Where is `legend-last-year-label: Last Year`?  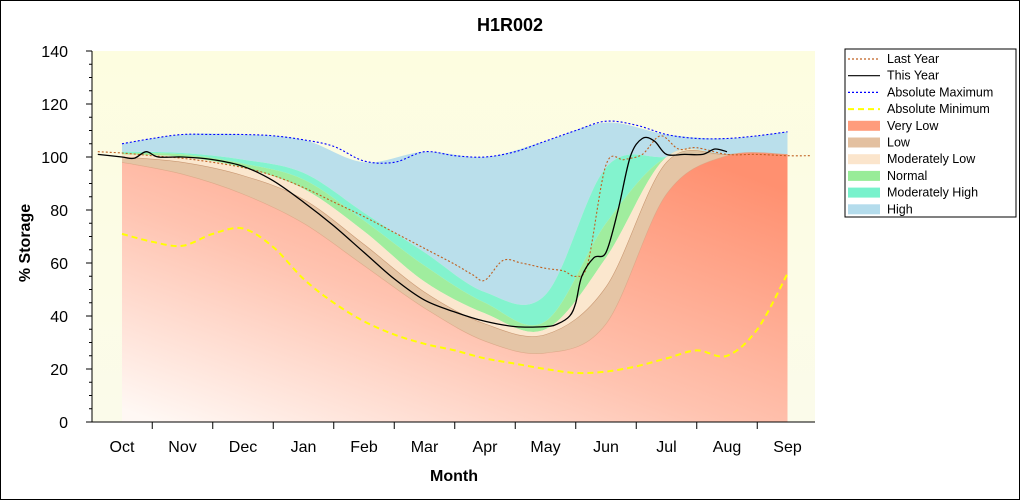
legend-last-year-label: Last Year is located at coordinates (913, 59).